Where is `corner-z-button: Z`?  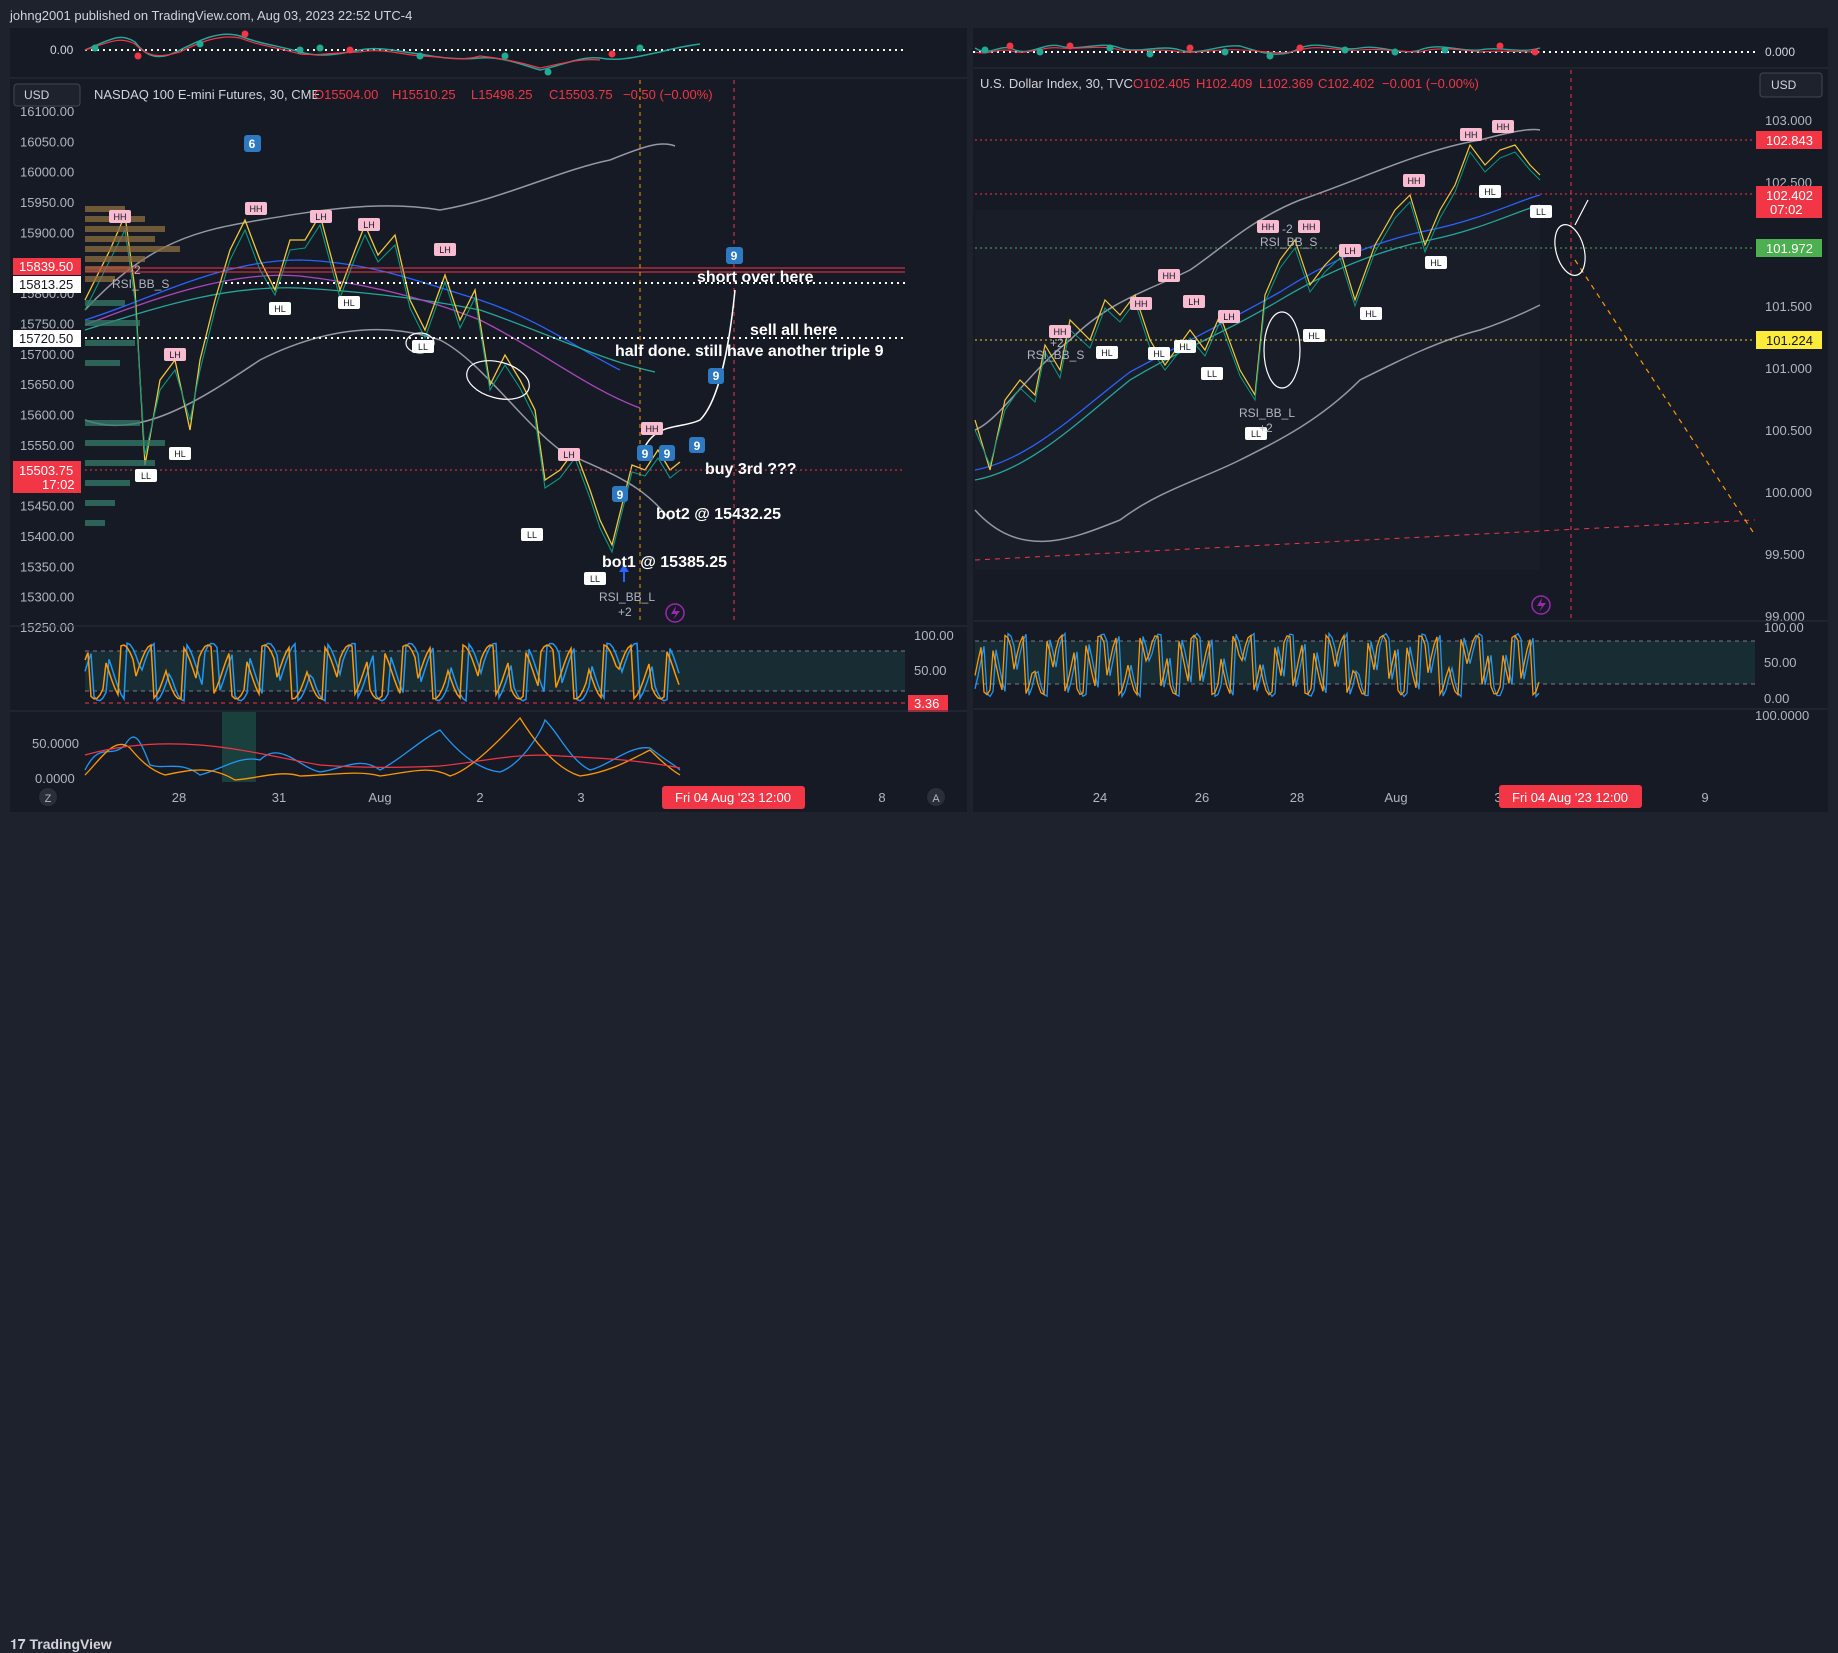
corner-z-button: Z is located at coordinates (48, 799).